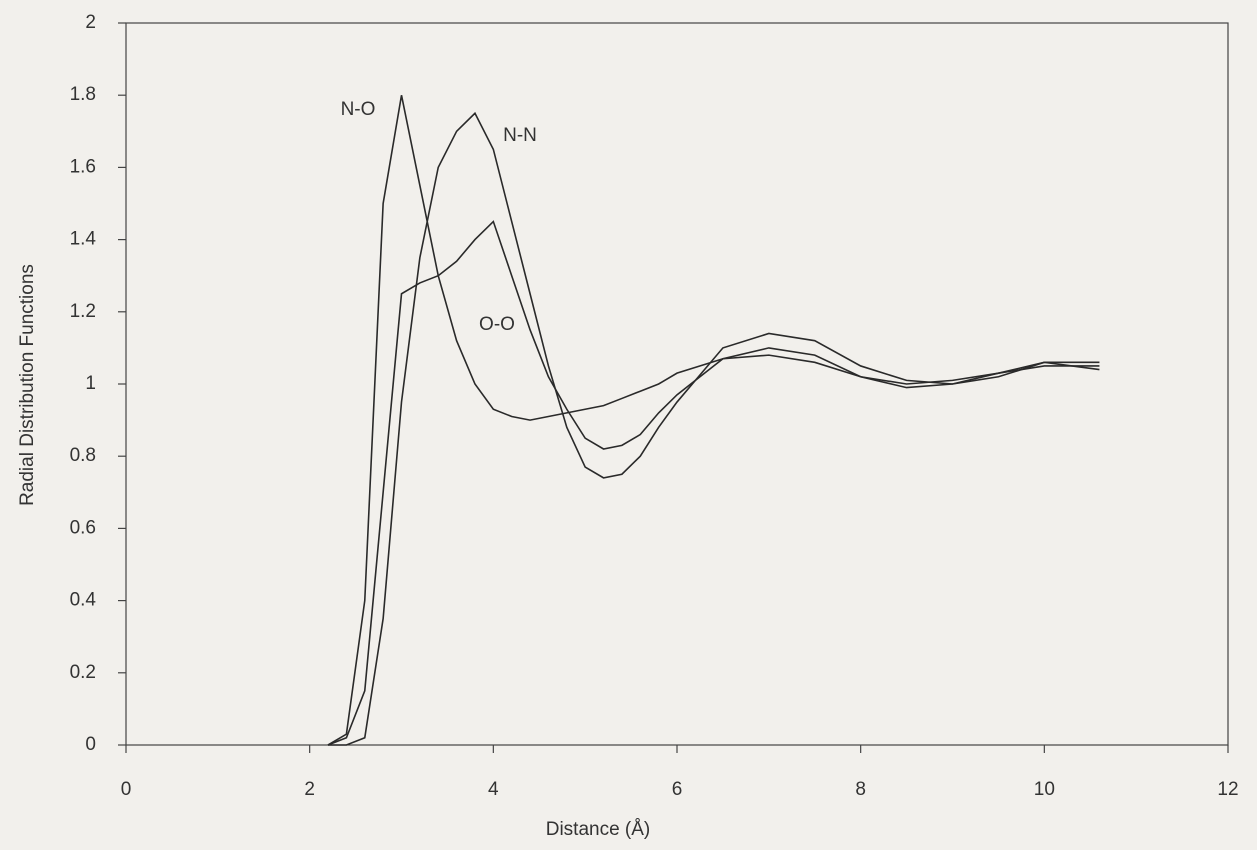  I want to click on x-tick-label: 4, so click(493, 789).